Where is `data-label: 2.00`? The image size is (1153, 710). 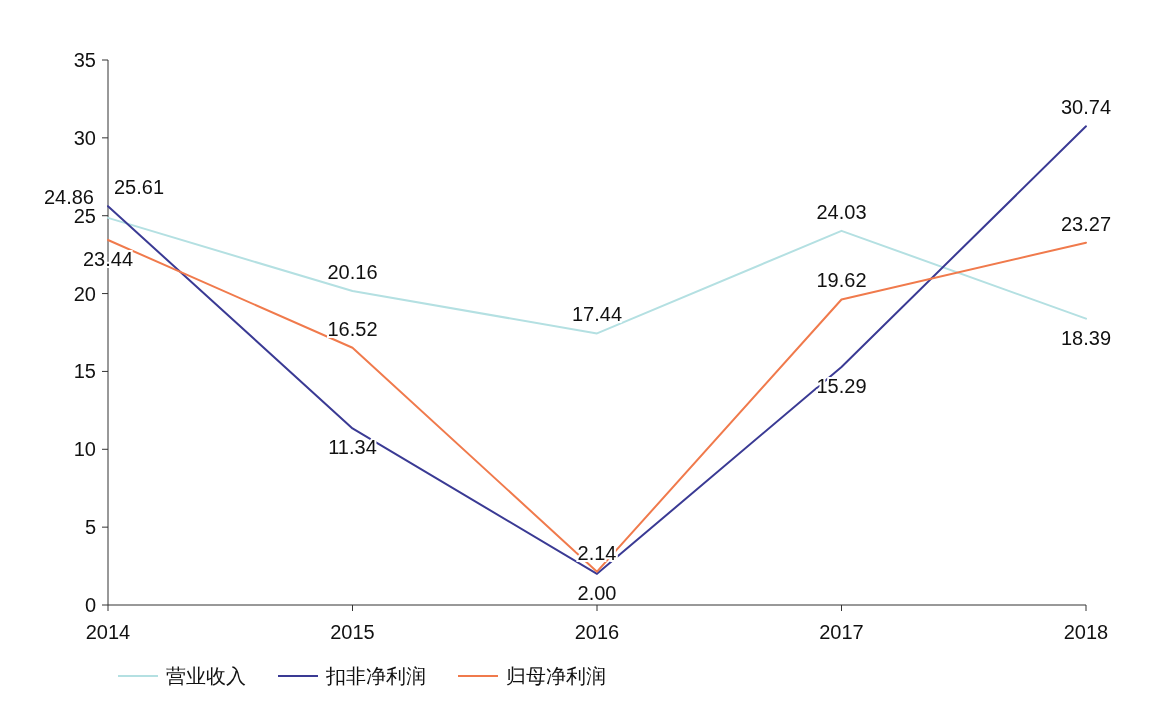 data-label: 2.00 is located at coordinates (597, 592).